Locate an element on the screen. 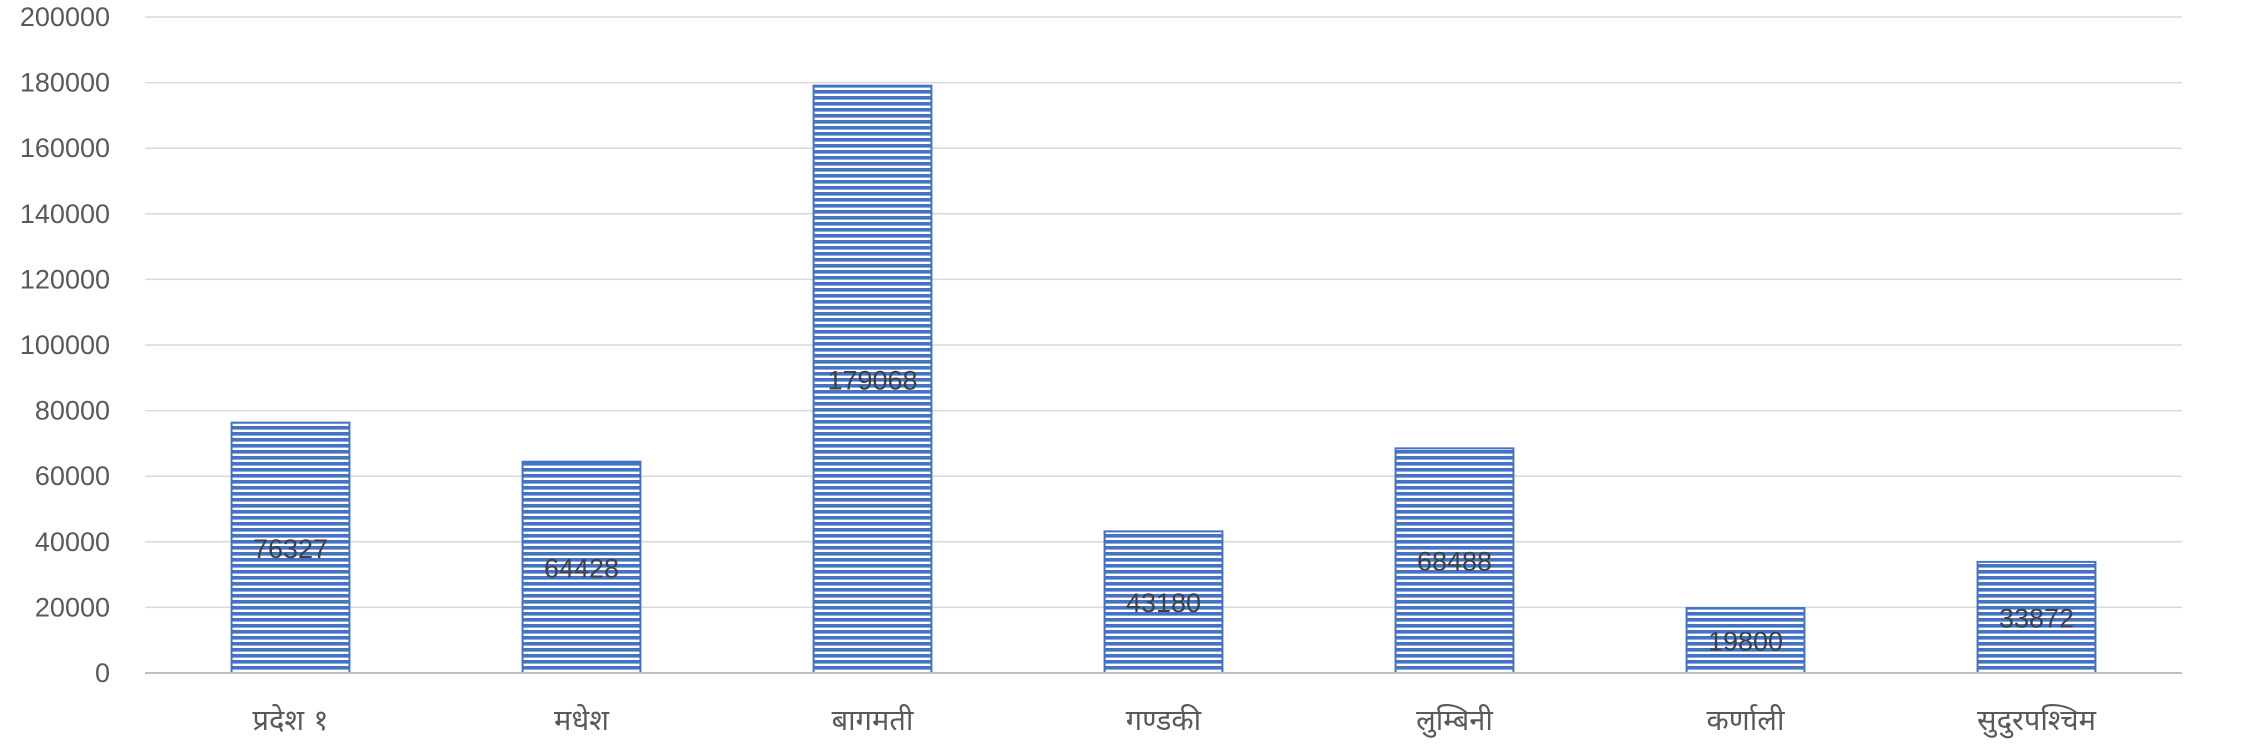 This screenshot has width=2241, height=750. data-label: 33872 is located at coordinates (2036, 618).